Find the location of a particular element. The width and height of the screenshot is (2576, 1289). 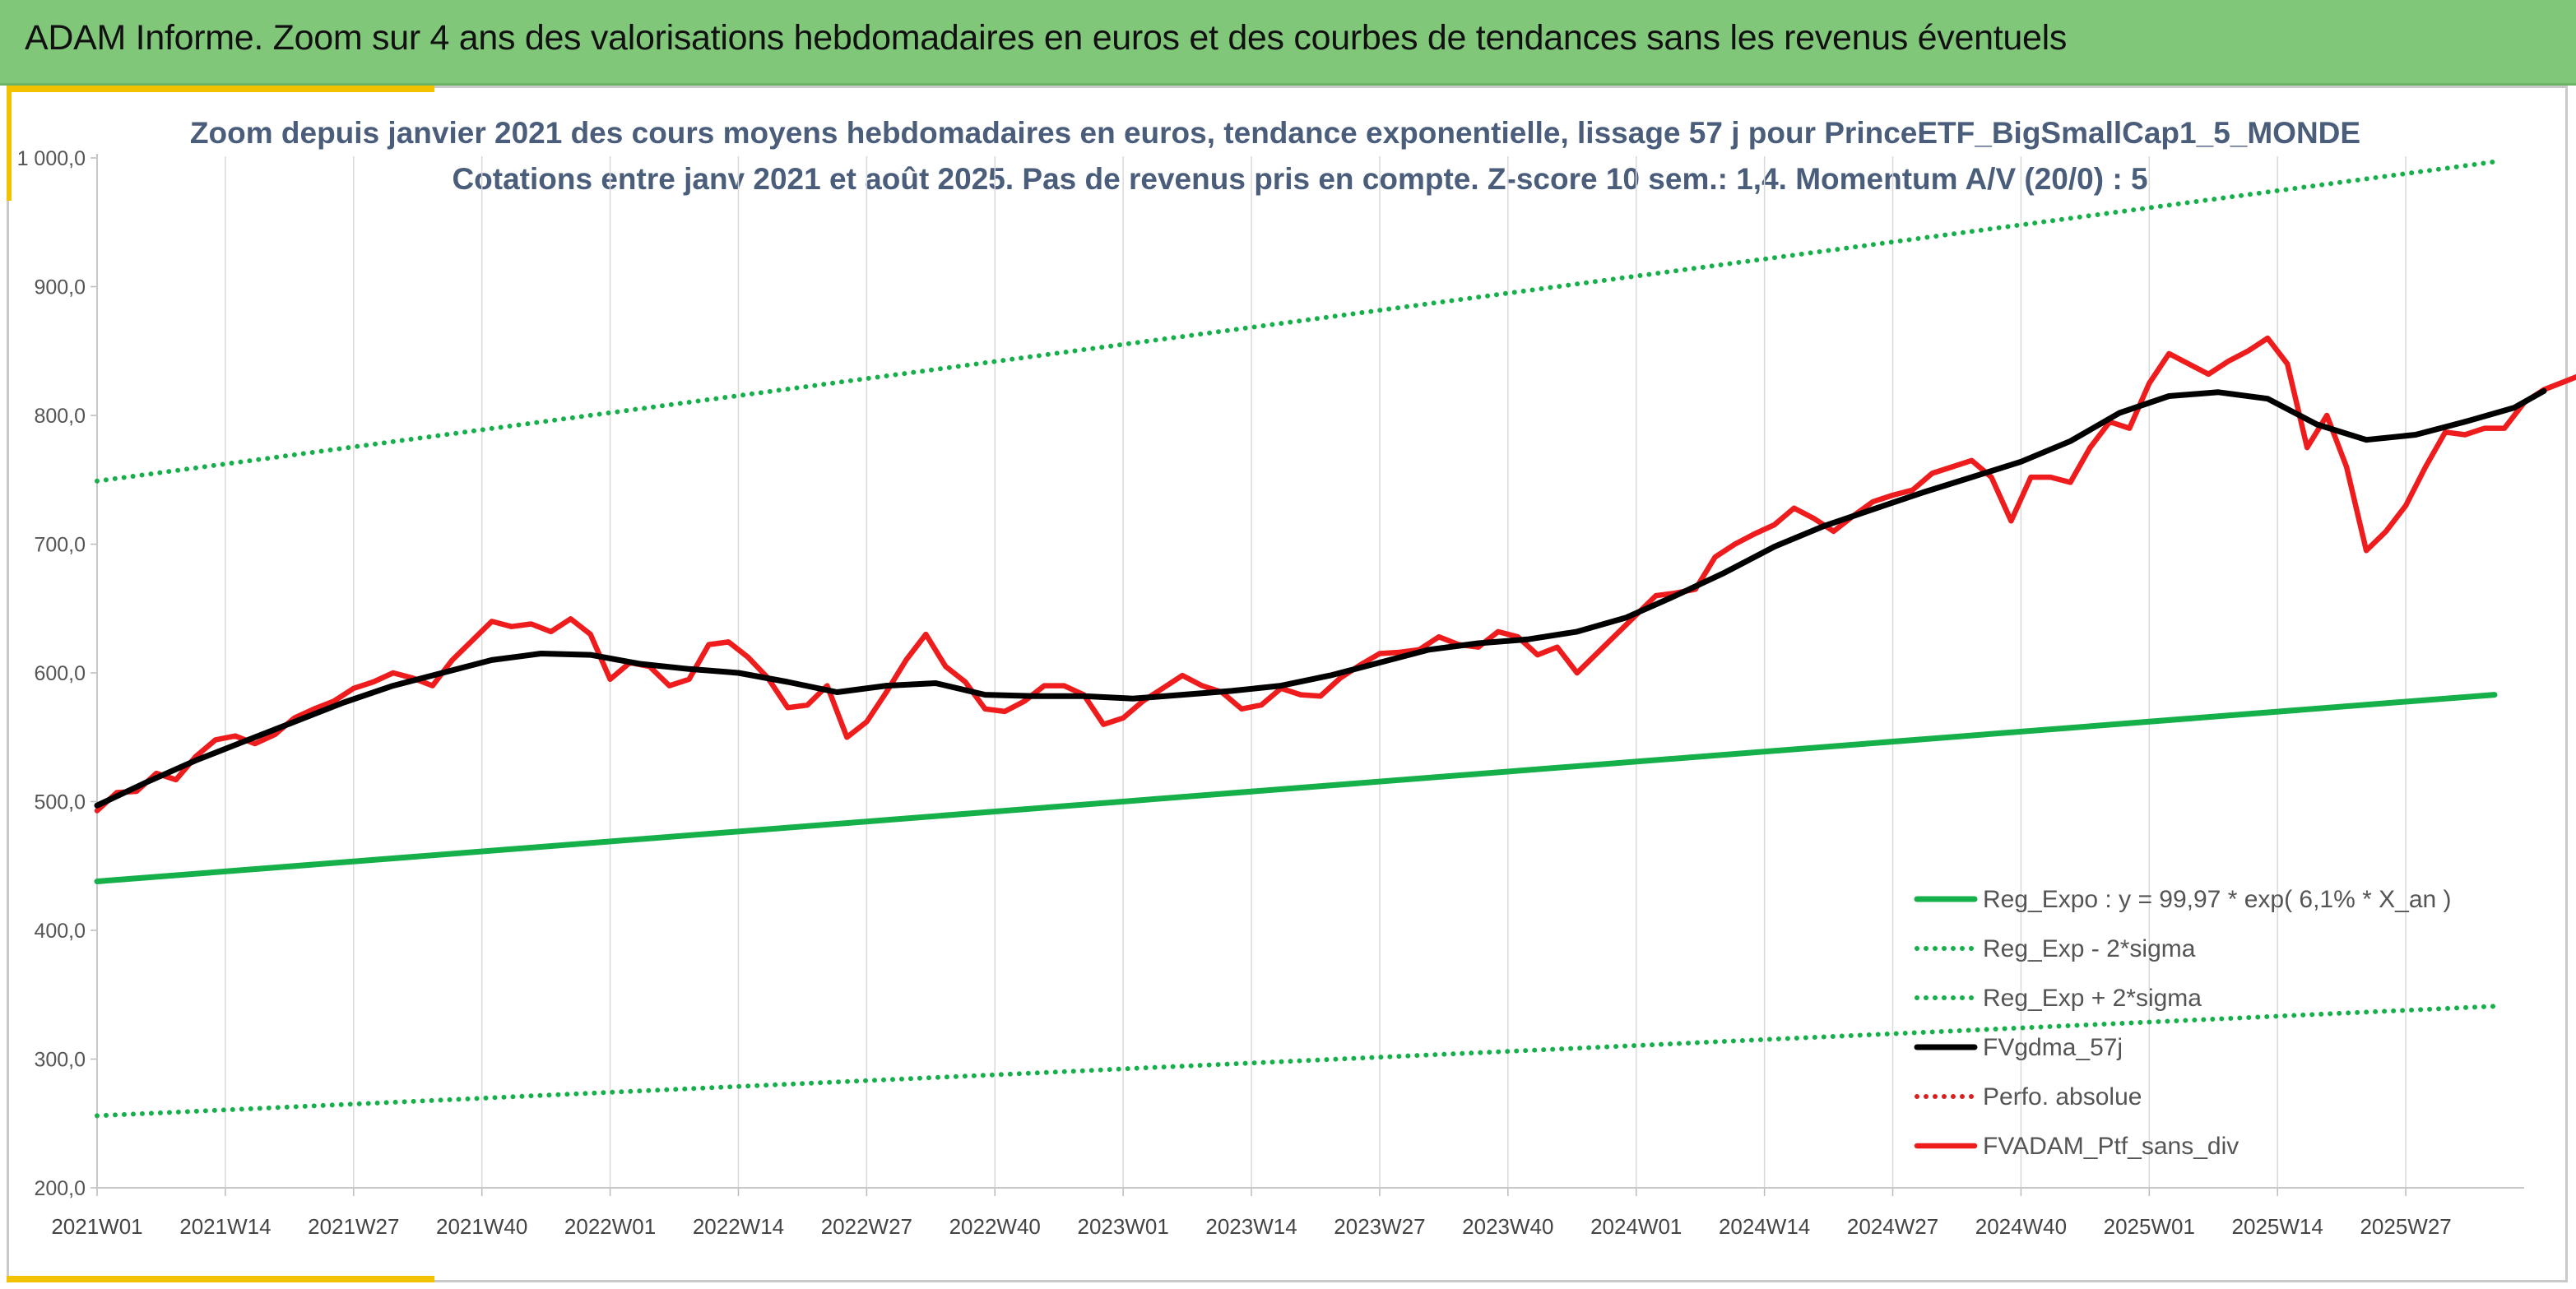

x-tick-label: 2023W14 is located at coordinates (1251, 1226).